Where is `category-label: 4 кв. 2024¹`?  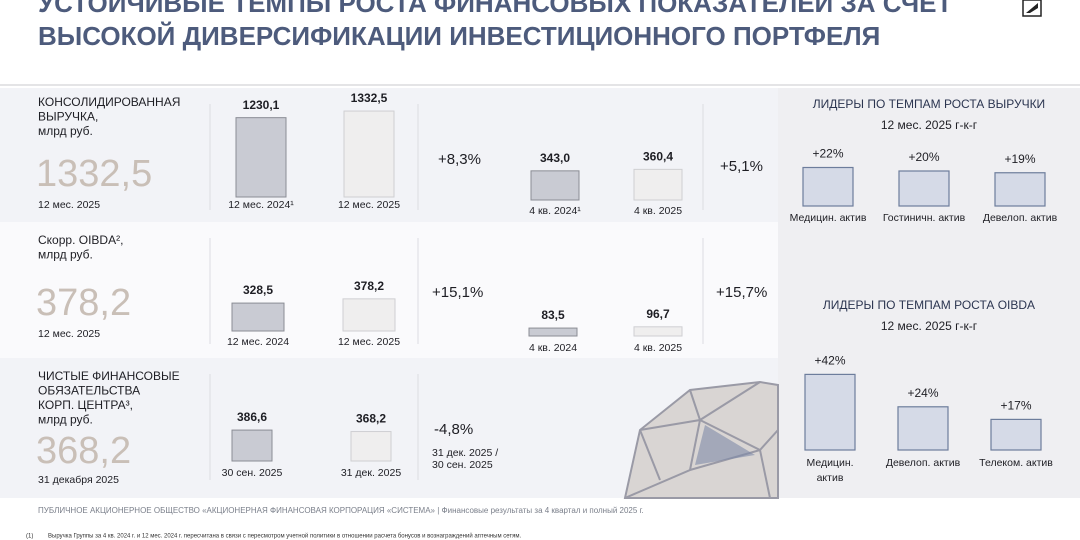 category-label: 4 кв. 2024¹ is located at coordinates (555, 211).